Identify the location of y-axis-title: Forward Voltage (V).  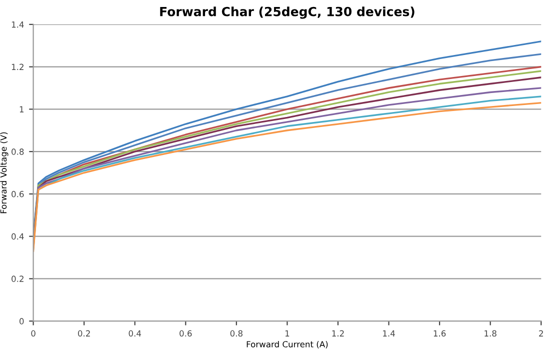
(4, 173).